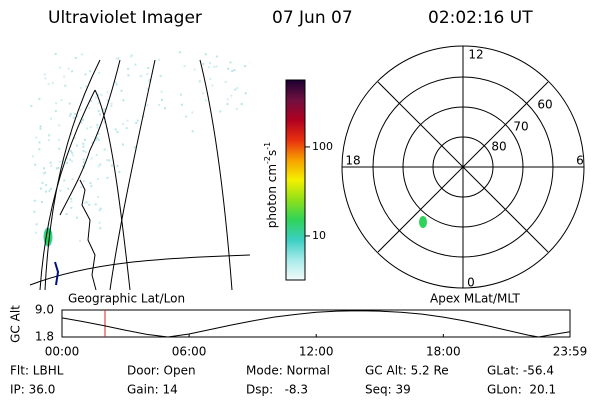  Describe the element at coordinates (126, 299) in the screenshot. I see `map-label: Geographic Lat/Lon` at that location.